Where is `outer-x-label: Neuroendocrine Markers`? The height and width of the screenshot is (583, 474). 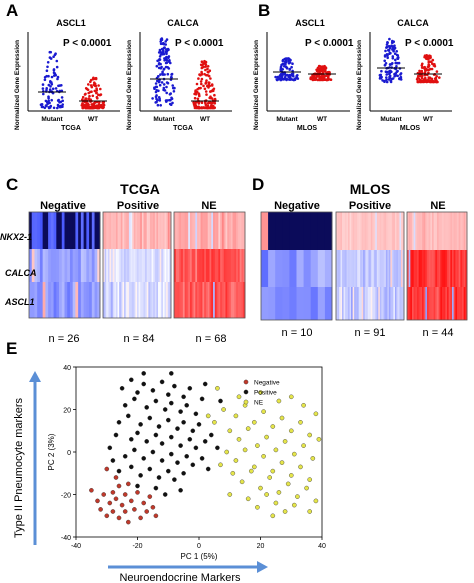 outer-x-label: Neuroendocrine Markers is located at coordinates (180, 577).